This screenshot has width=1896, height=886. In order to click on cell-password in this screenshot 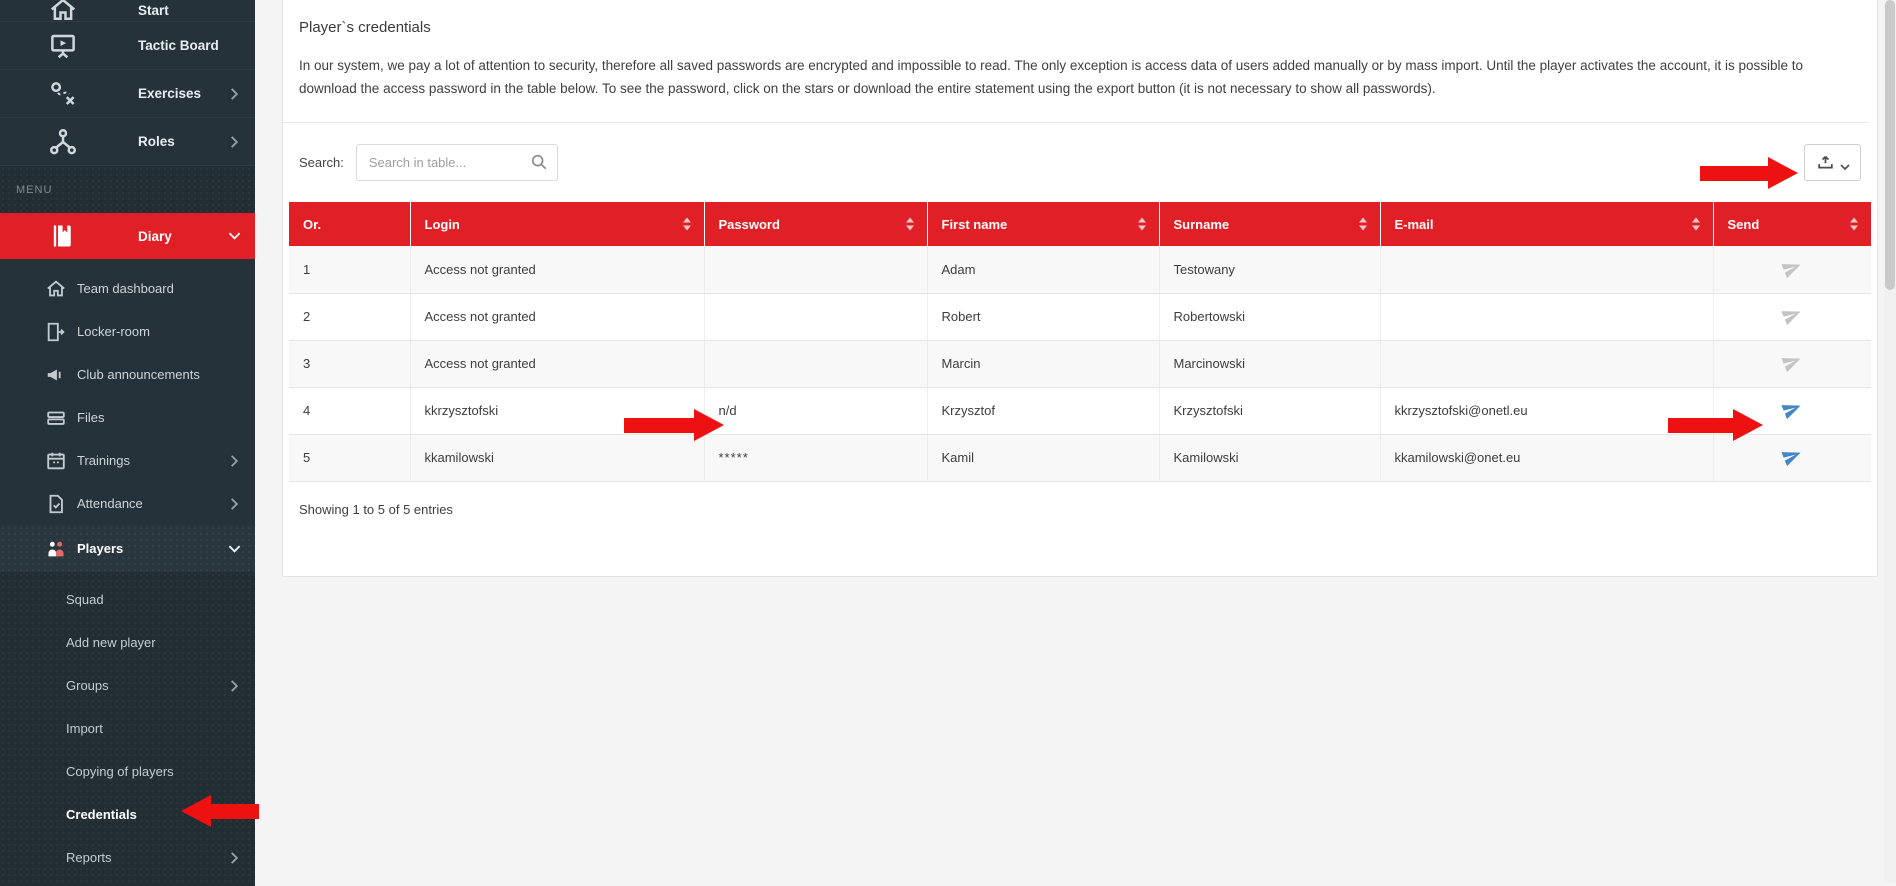, I will do `click(816, 270)`.